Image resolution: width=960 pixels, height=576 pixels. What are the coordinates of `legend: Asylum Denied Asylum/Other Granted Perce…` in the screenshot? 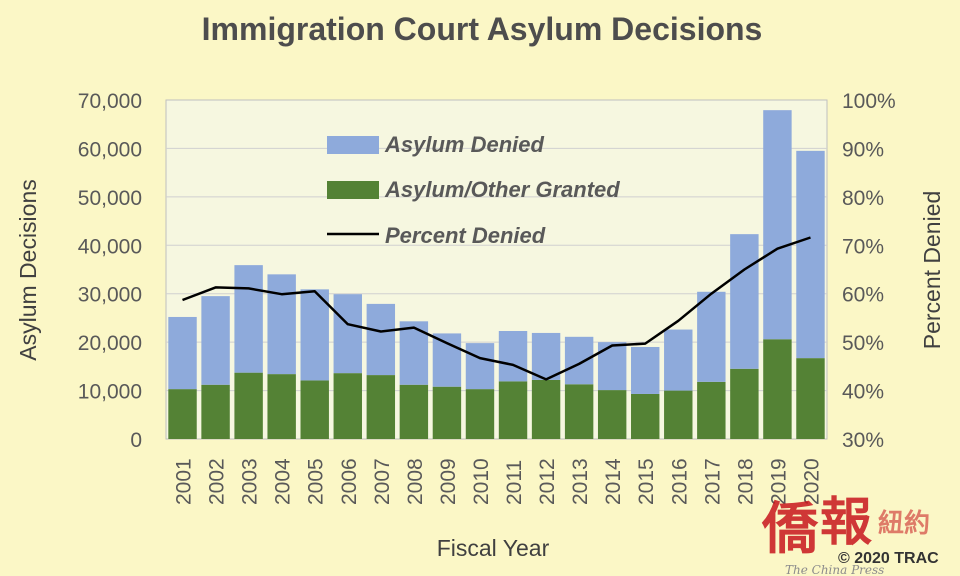 It's located at (473, 190).